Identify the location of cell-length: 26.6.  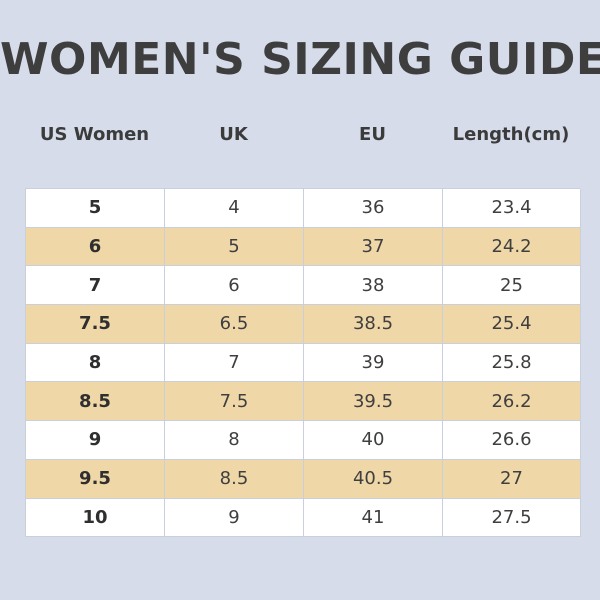
(512, 440).